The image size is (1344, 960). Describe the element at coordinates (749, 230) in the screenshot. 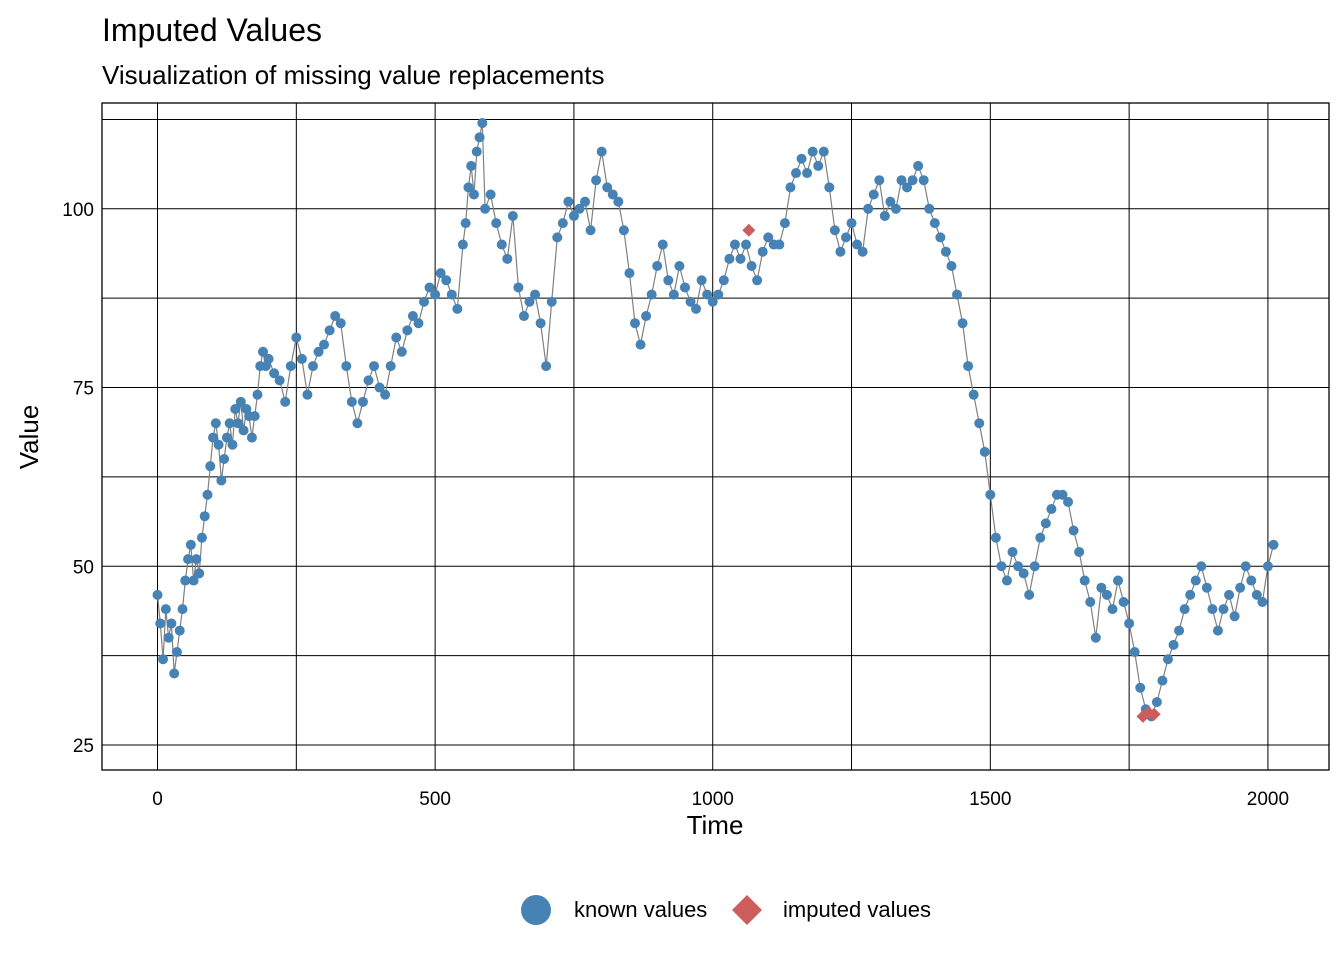

I see `imputed-value-point` at that location.